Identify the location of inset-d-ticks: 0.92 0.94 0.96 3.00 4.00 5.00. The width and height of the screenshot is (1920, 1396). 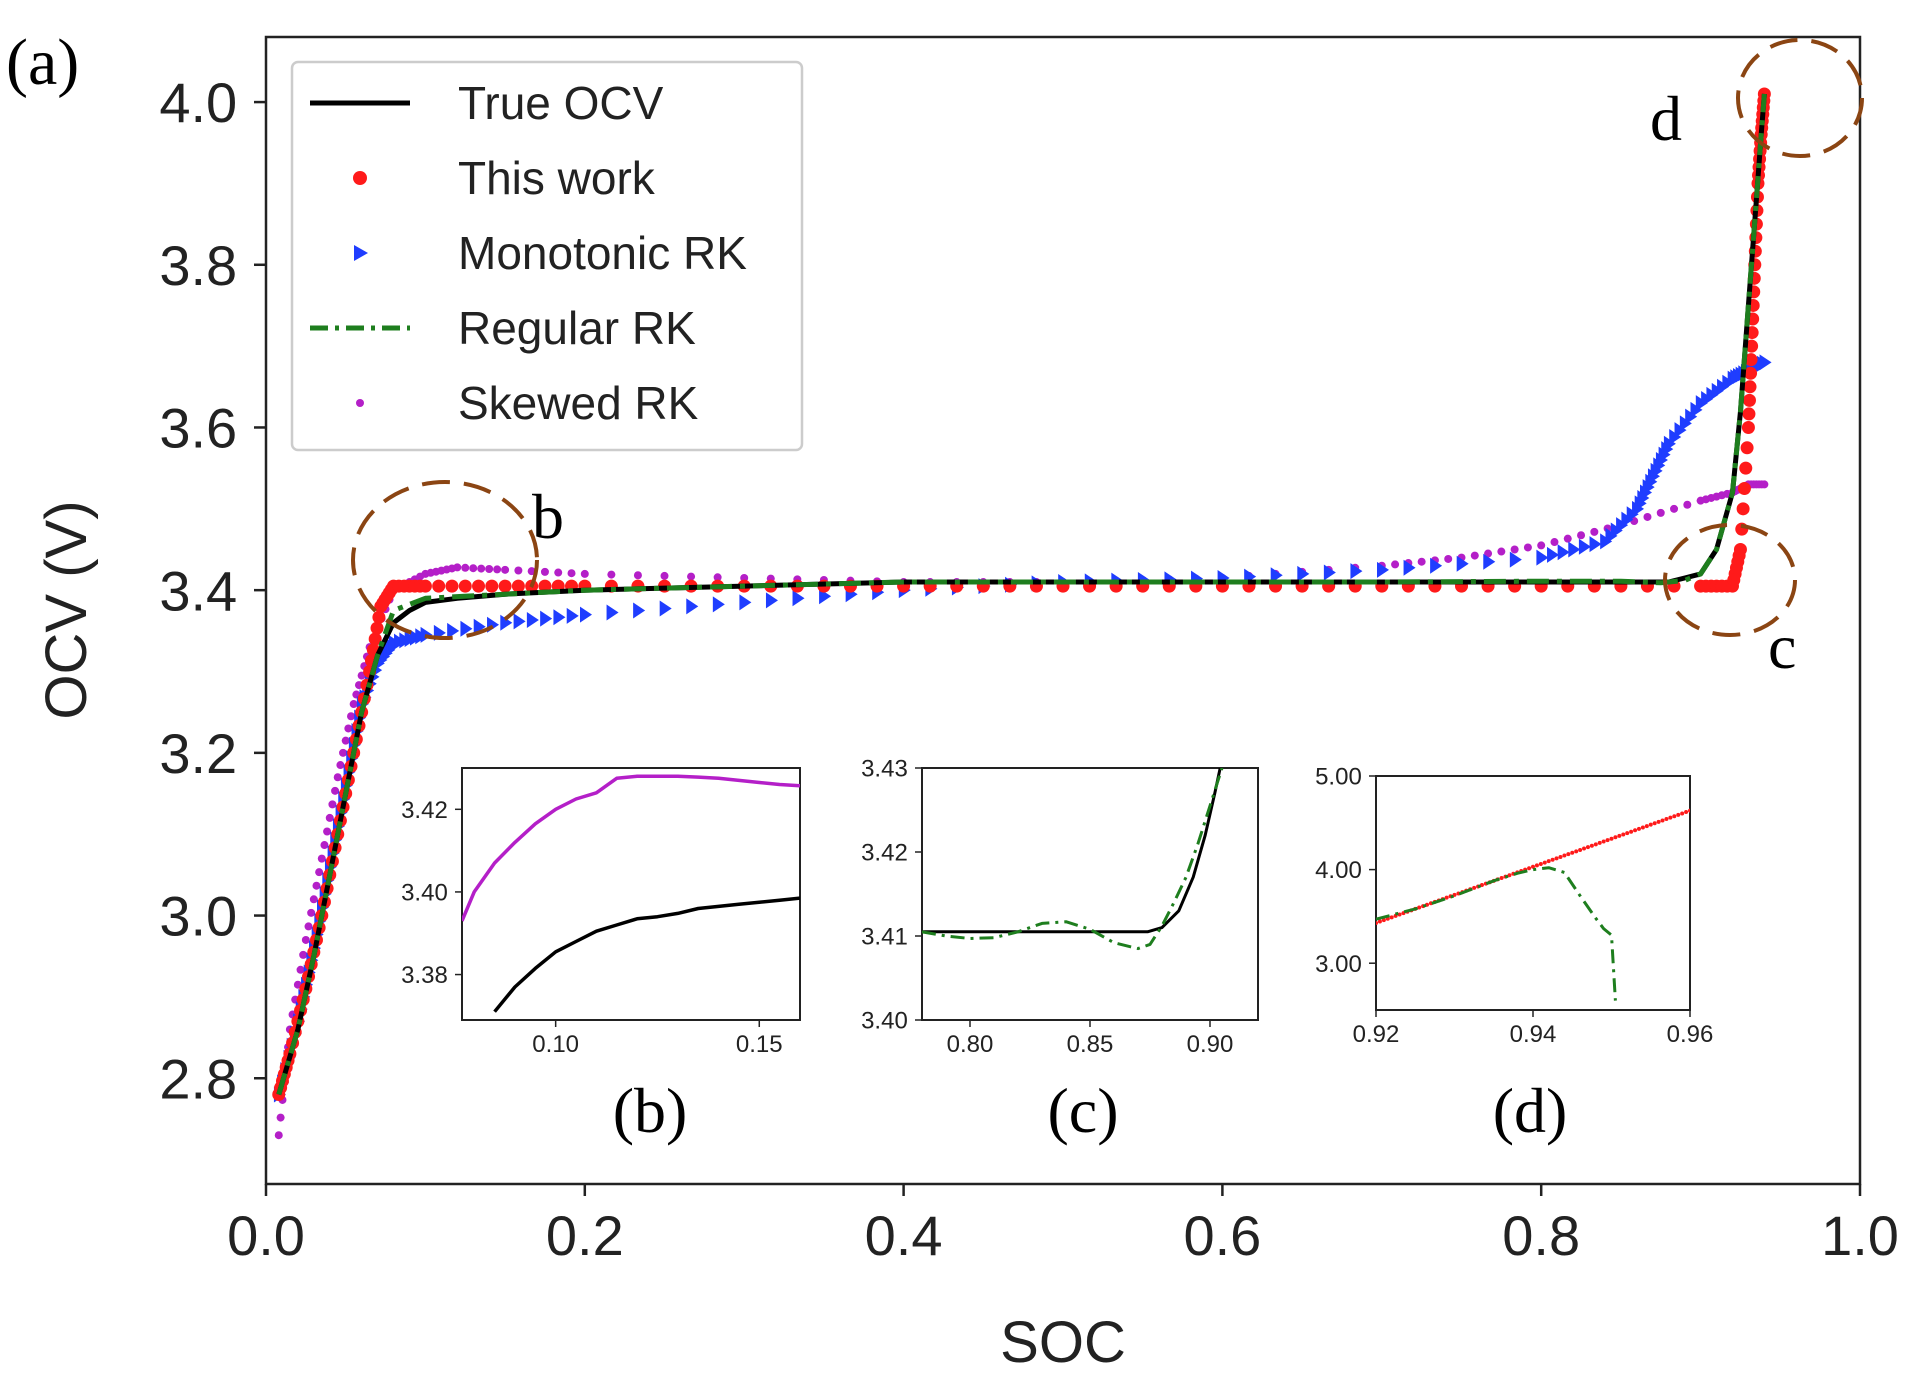
(1514, 906).